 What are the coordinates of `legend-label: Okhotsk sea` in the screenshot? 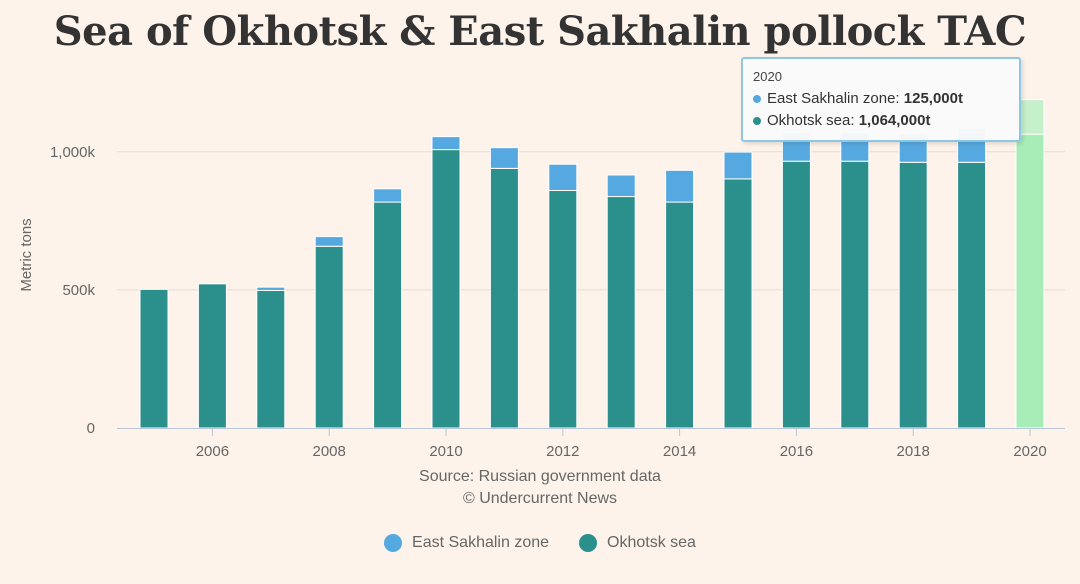 It's located at (651, 542).